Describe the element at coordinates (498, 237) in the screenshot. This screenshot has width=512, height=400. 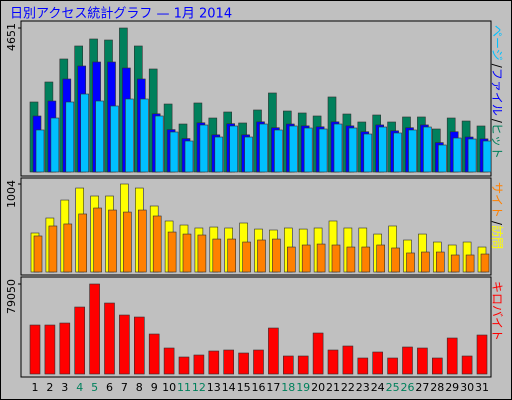
I see `legend-entry: 訪問` at that location.